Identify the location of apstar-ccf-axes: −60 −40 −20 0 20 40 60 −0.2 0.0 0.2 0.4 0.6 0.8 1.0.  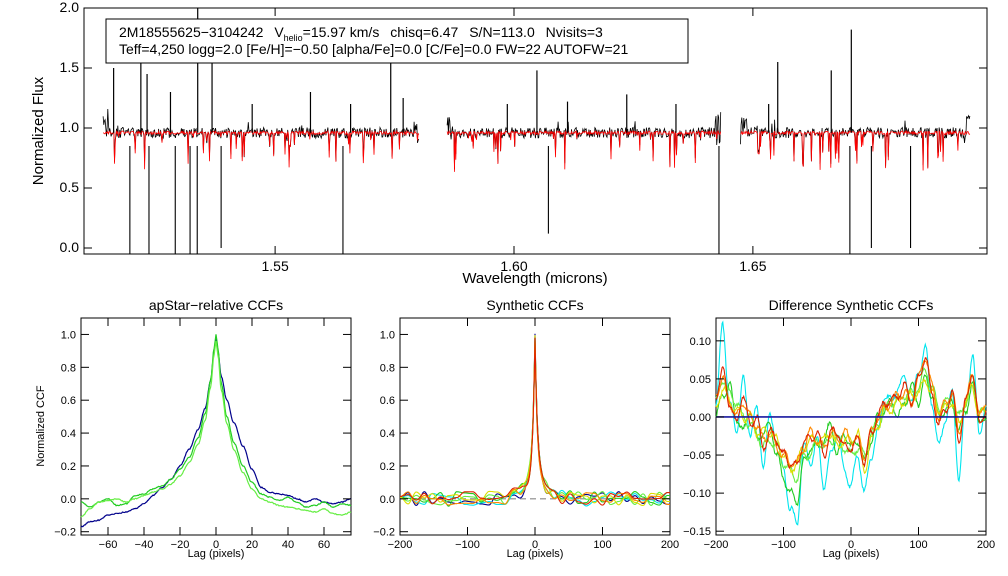
(202, 434).